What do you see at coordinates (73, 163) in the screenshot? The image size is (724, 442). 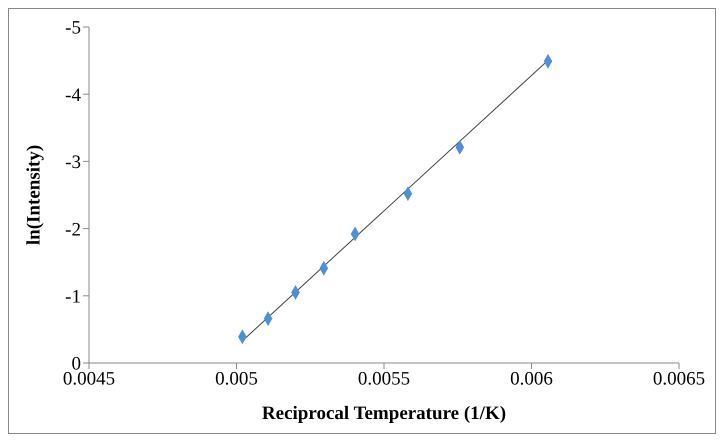 I see `y-tick-label: -3` at bounding box center [73, 163].